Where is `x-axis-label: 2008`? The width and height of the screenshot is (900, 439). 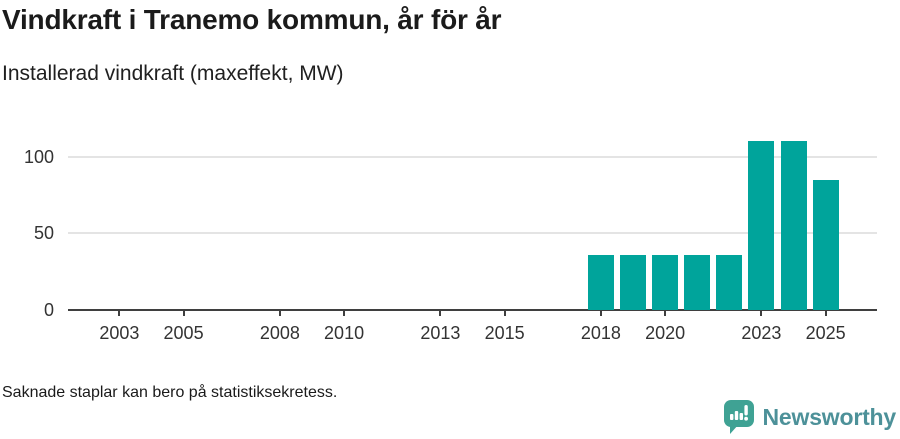
x-axis-label: 2008 is located at coordinates (279, 333).